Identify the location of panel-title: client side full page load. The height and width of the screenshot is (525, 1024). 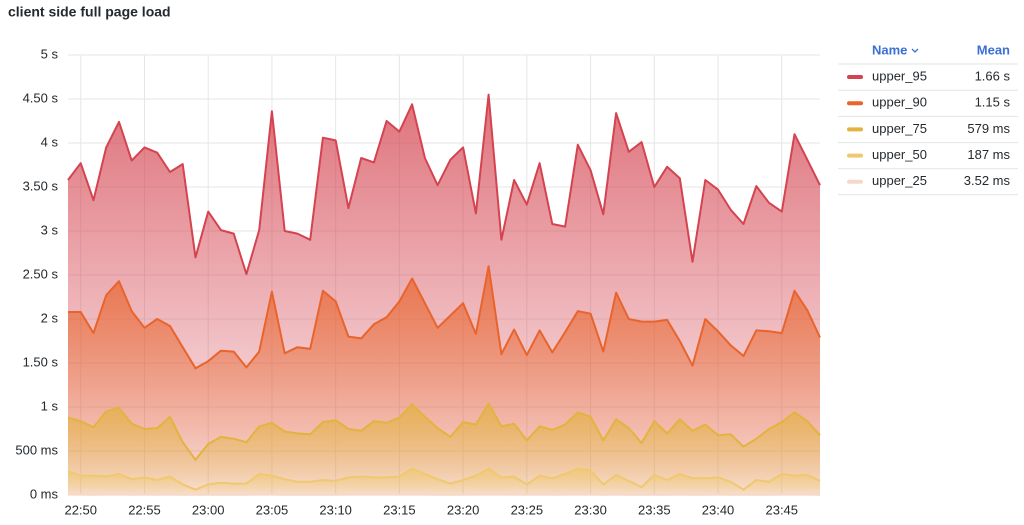
(89, 12).